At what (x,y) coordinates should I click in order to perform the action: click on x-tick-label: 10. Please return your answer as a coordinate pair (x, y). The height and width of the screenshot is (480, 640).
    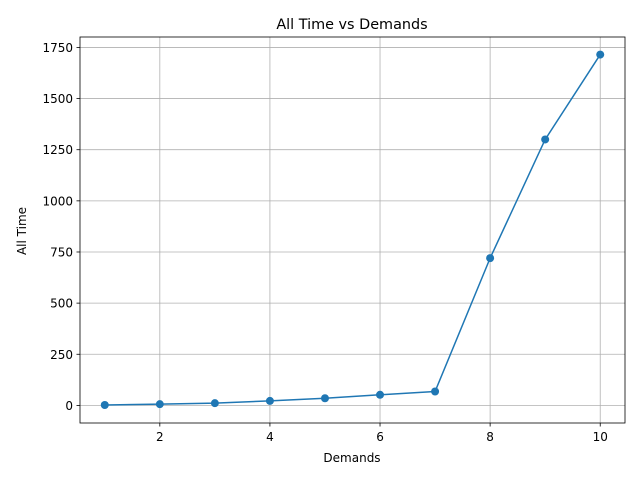
    Looking at the image, I should click on (600, 437).